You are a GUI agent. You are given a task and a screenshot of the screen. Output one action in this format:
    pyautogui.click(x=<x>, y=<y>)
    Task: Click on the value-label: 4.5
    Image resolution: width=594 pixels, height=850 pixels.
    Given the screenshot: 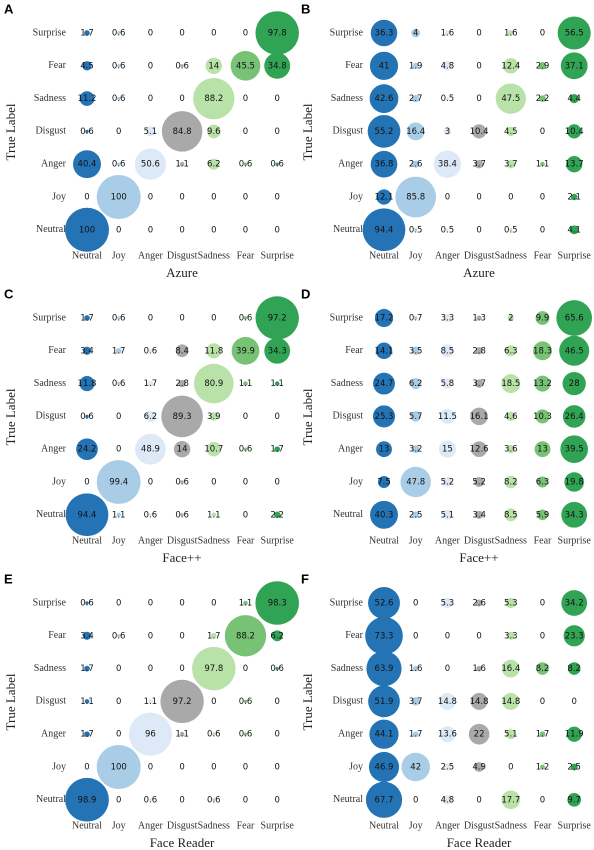 What is the action you would take?
    pyautogui.click(x=511, y=132)
    